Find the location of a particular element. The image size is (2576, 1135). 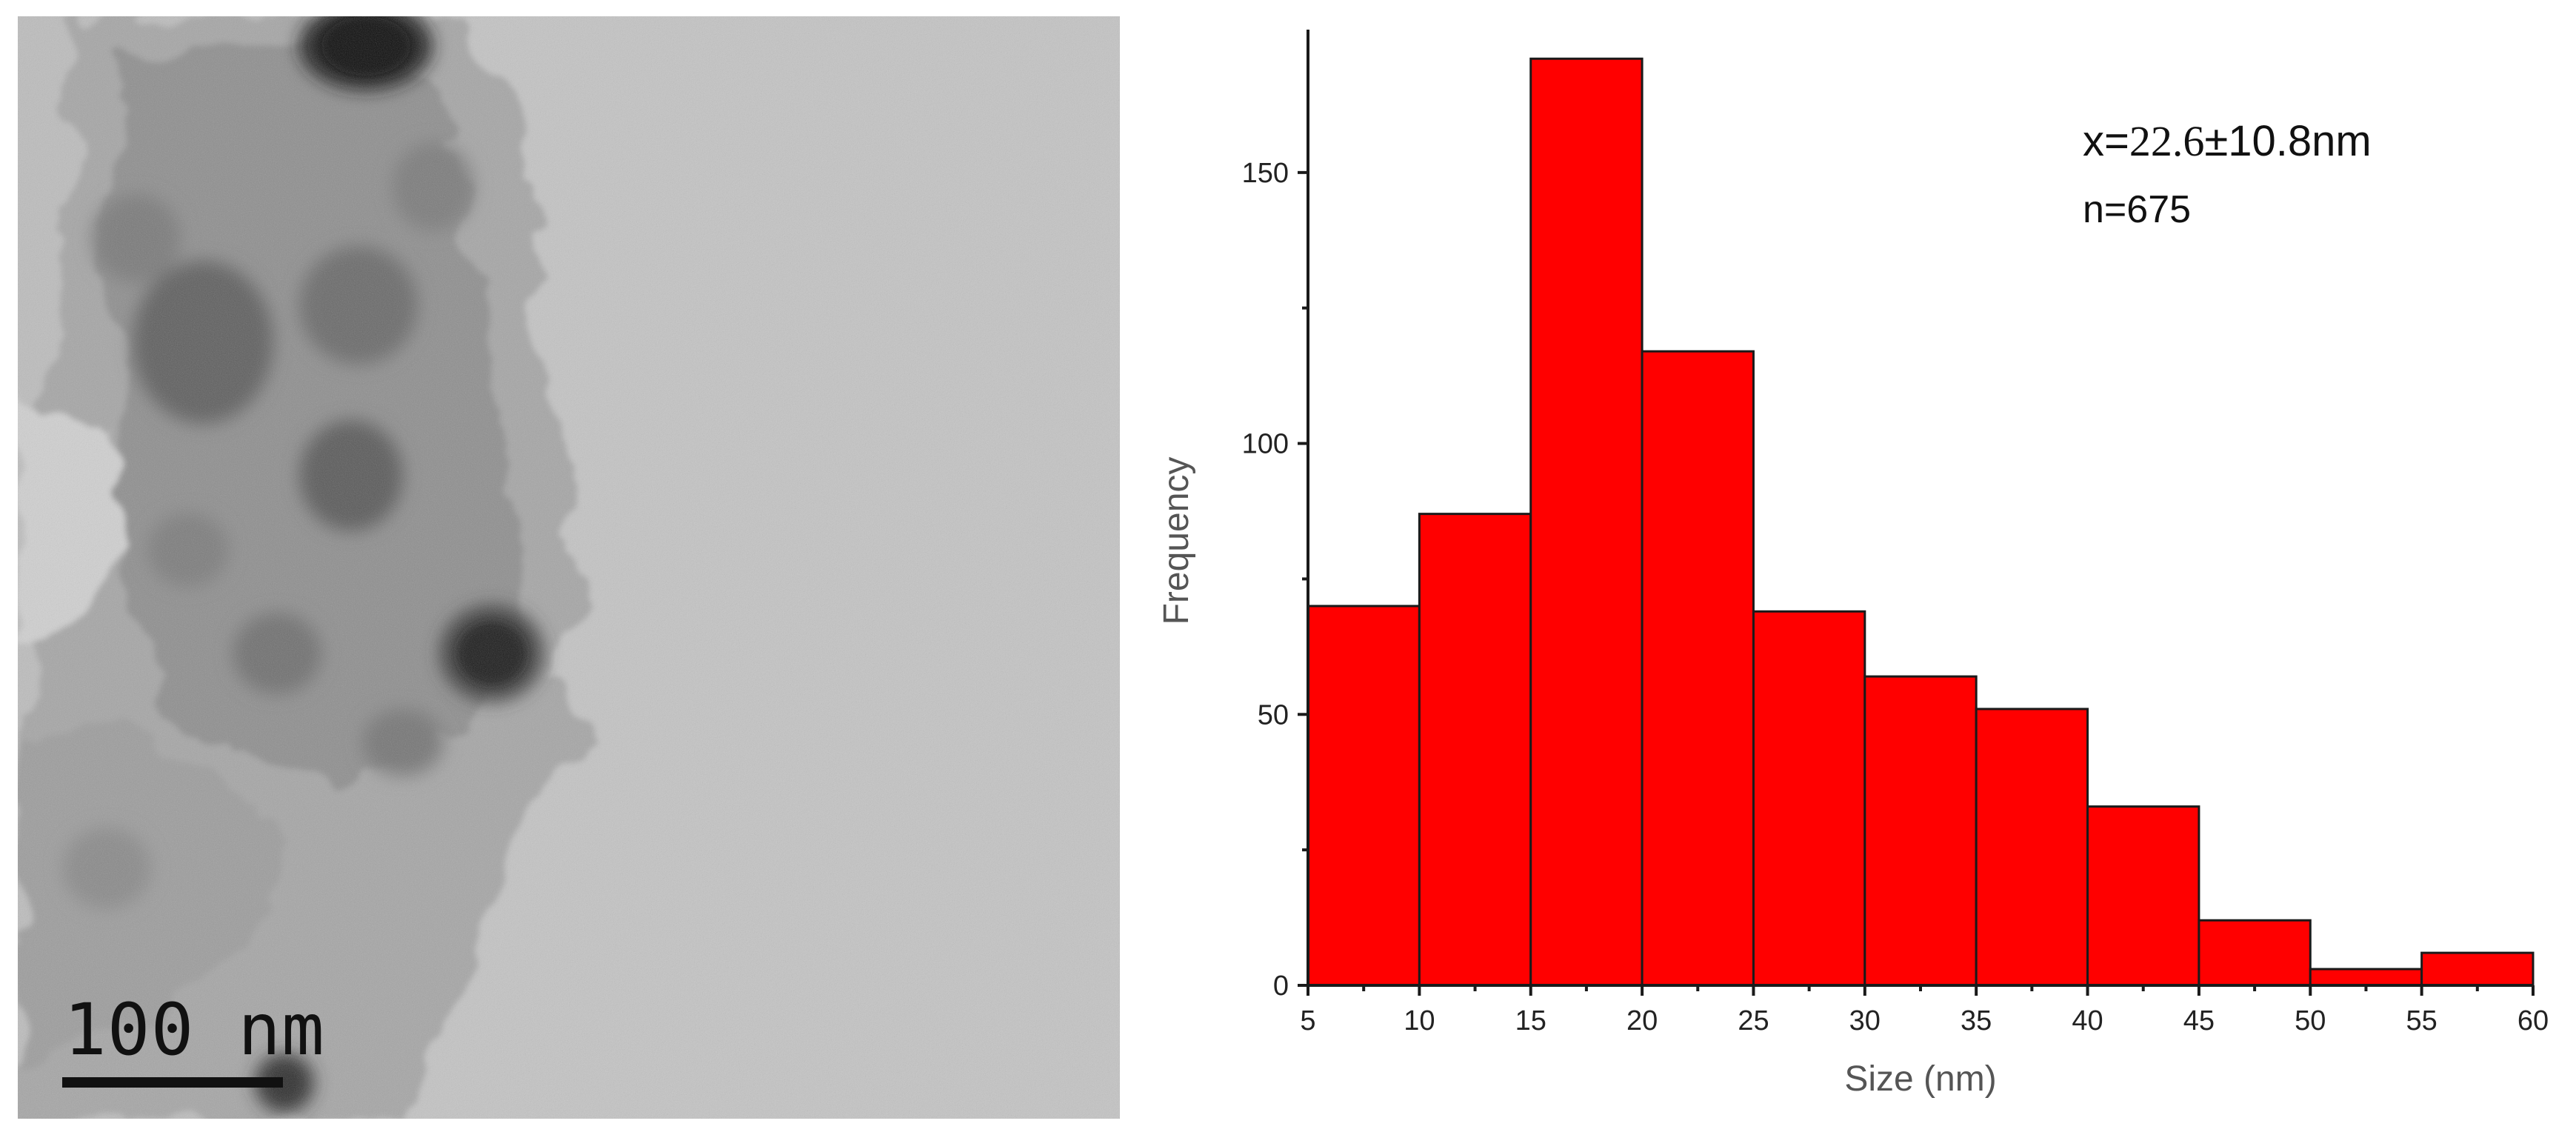

y-tick-label: 50 is located at coordinates (1273, 714).